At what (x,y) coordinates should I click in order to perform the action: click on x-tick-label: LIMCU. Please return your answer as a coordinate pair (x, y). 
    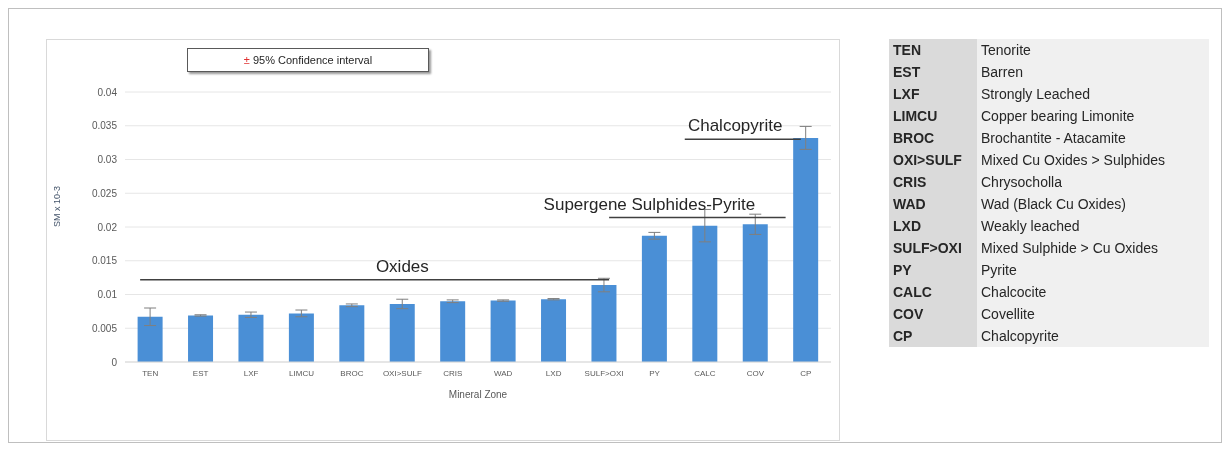
    Looking at the image, I should click on (302, 373).